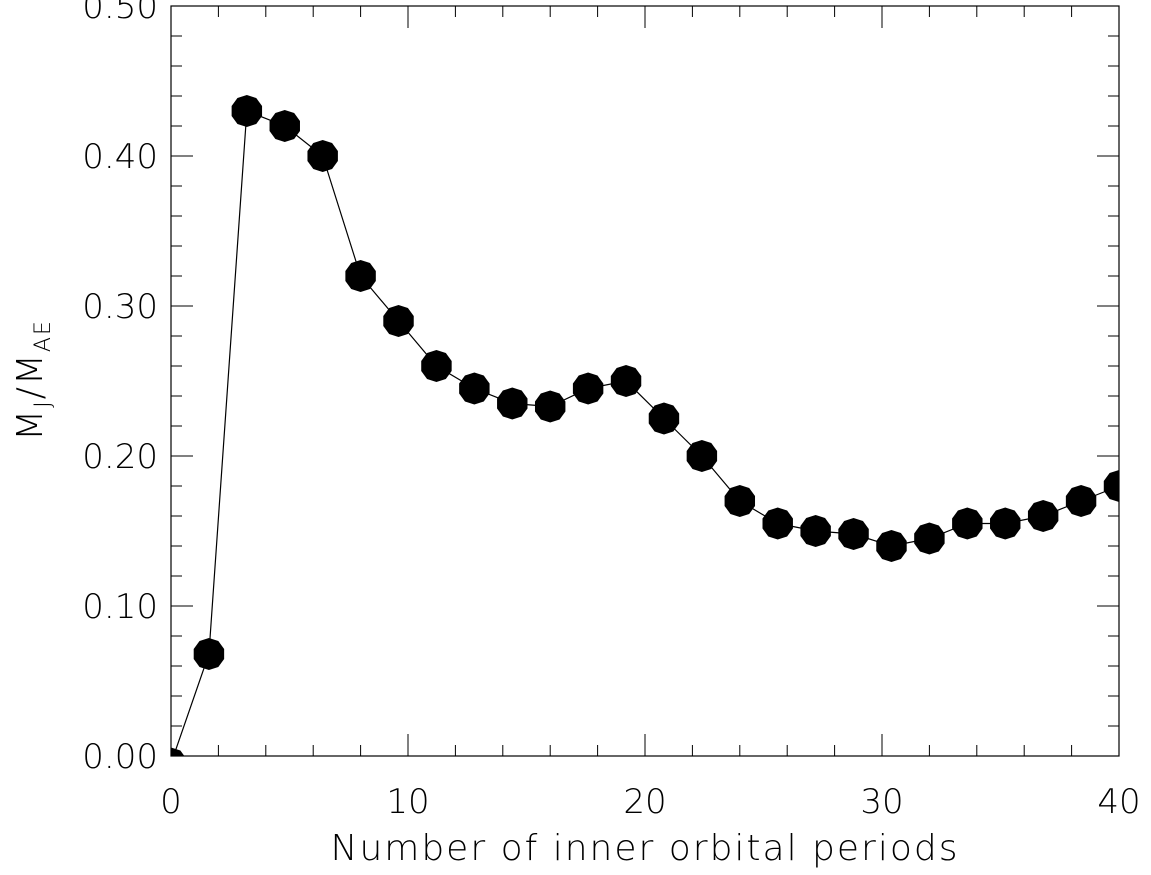  What do you see at coordinates (120, 13) in the screenshot?
I see `y-tick-label: 0.50` at bounding box center [120, 13].